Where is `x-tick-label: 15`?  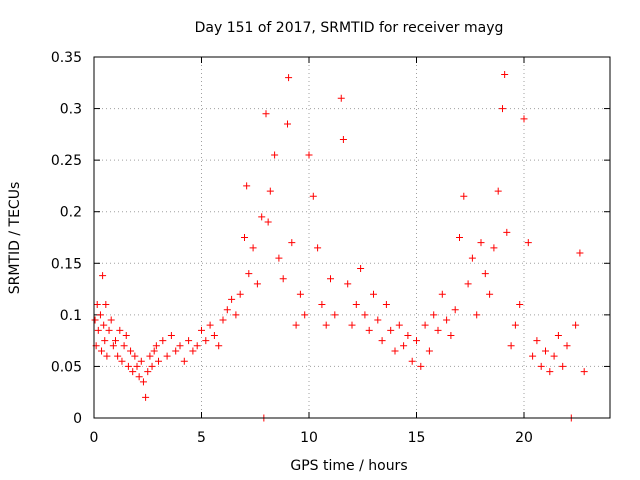 x-tick-label: 15 is located at coordinates (417, 438).